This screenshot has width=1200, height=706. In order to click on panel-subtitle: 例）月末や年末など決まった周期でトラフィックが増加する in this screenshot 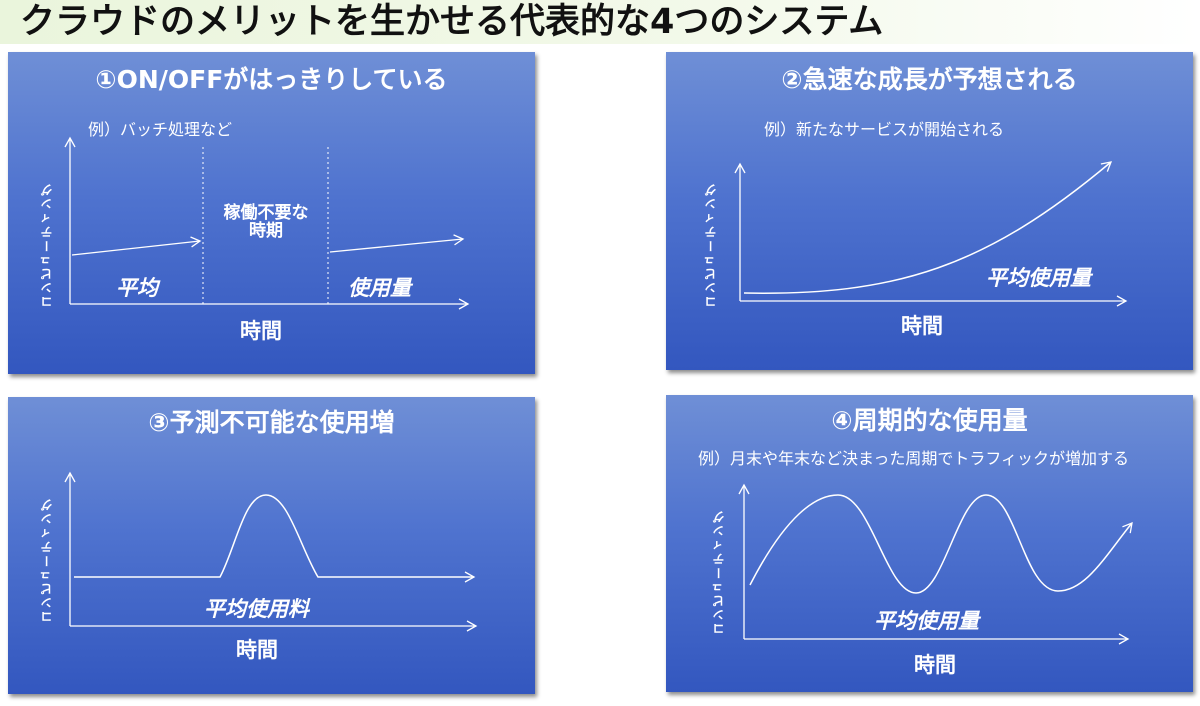, I will do `click(914, 458)`.